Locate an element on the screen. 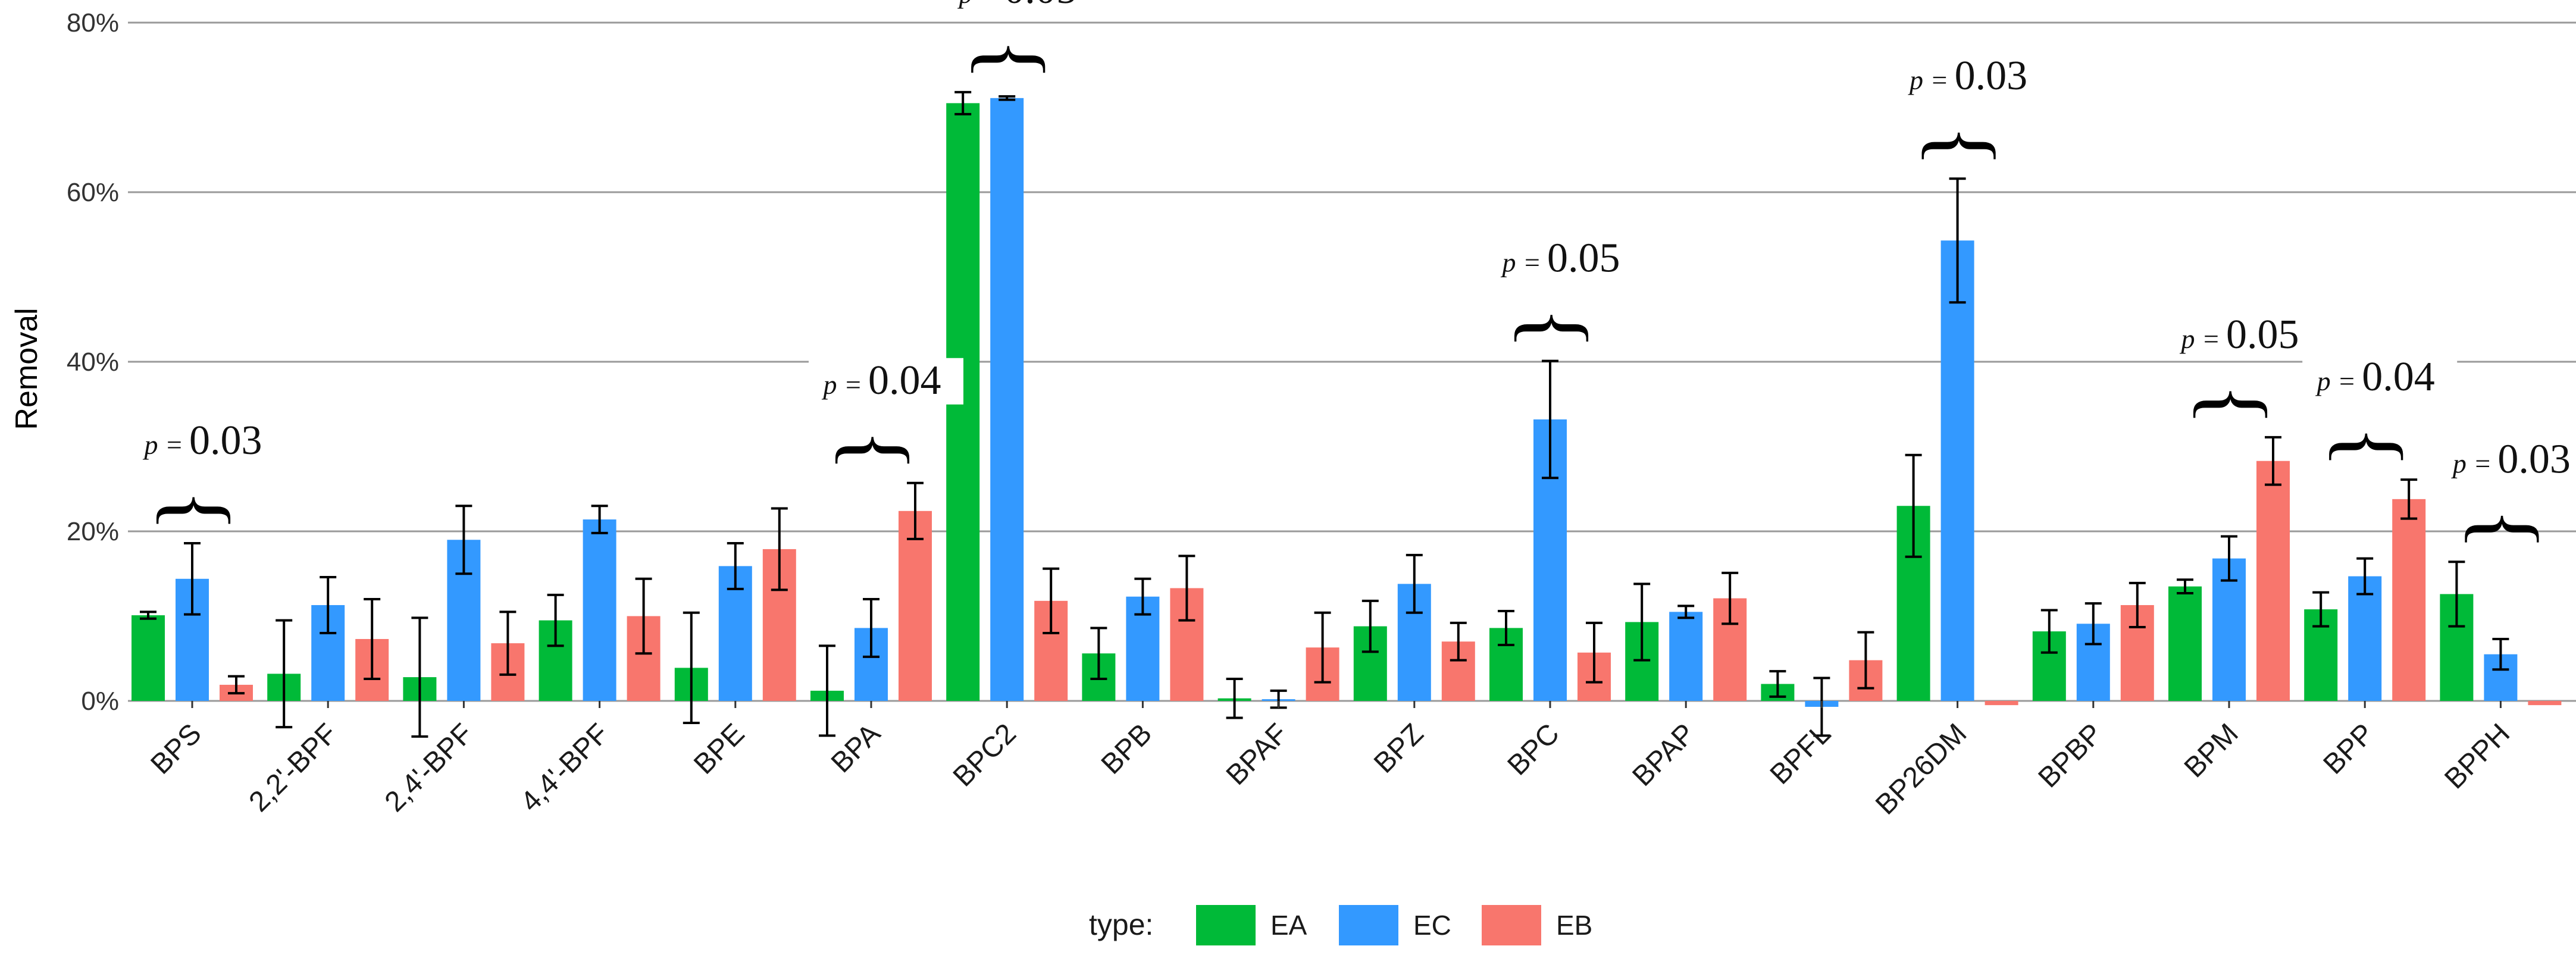 The height and width of the screenshot is (974, 2576). x-tick-label: BPM is located at coordinates (2212, 751).